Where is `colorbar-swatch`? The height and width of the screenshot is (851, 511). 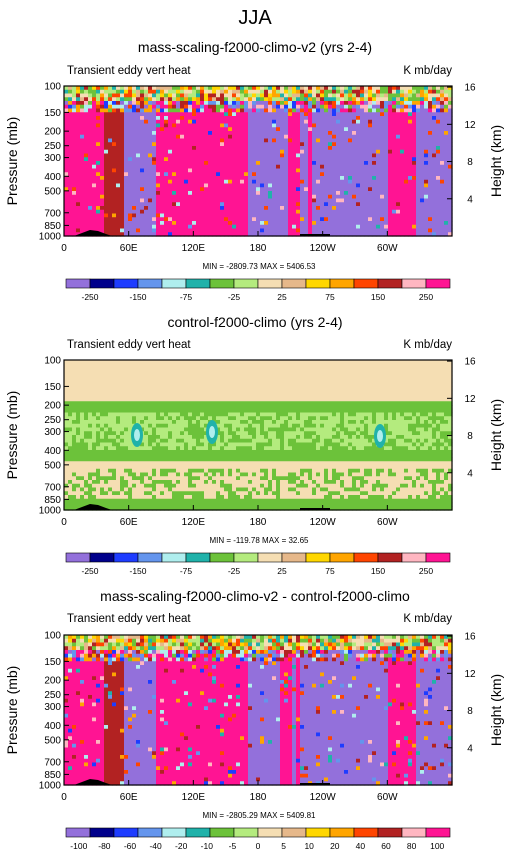 colorbar-swatch is located at coordinates (270, 283).